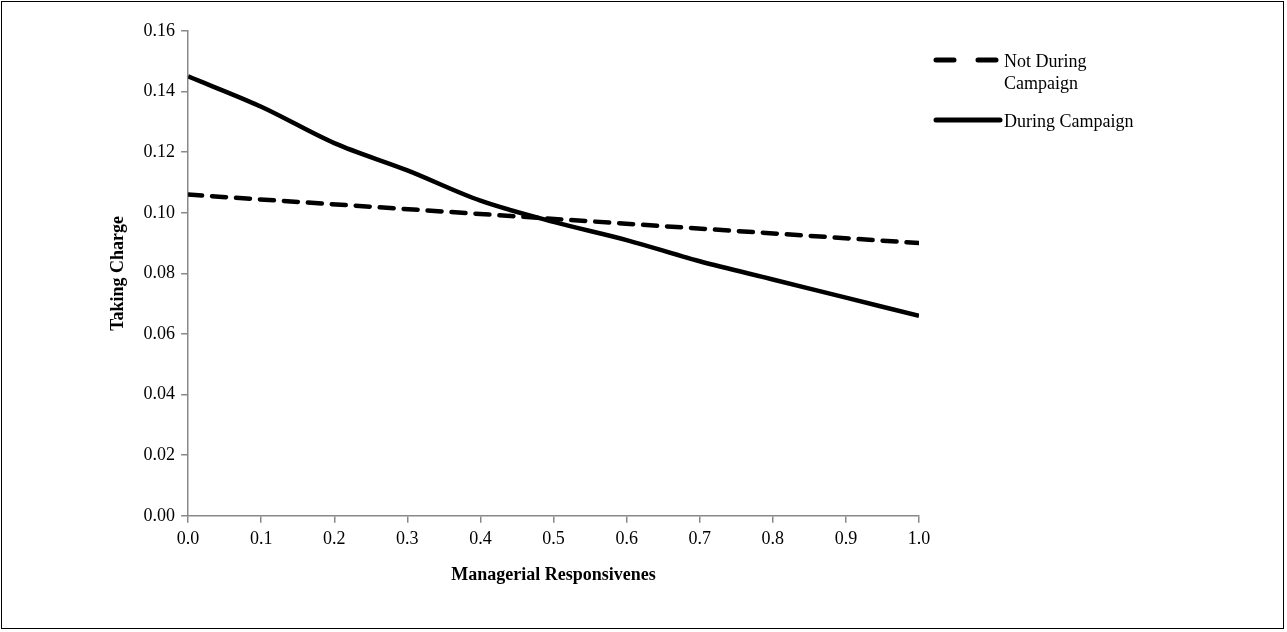 This screenshot has height=632, width=1287. Describe the element at coordinates (334, 538) in the screenshot. I see `x-tick-label: 0.2` at that location.